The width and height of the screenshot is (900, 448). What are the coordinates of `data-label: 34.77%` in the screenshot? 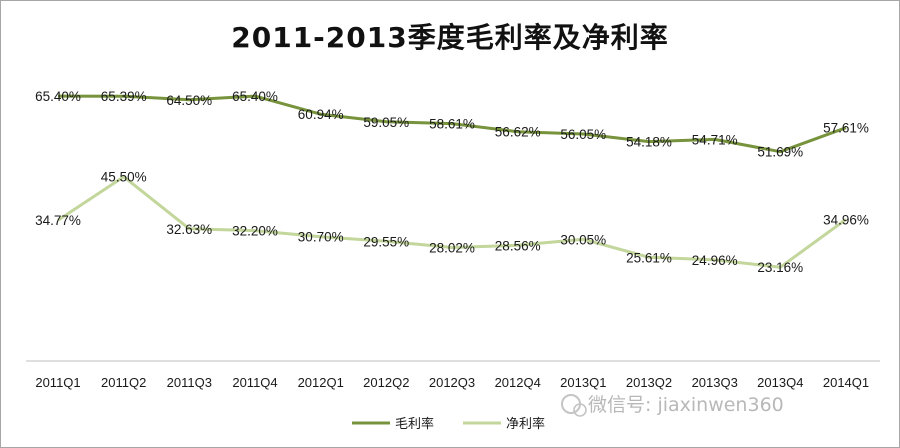 It's located at (58, 220).